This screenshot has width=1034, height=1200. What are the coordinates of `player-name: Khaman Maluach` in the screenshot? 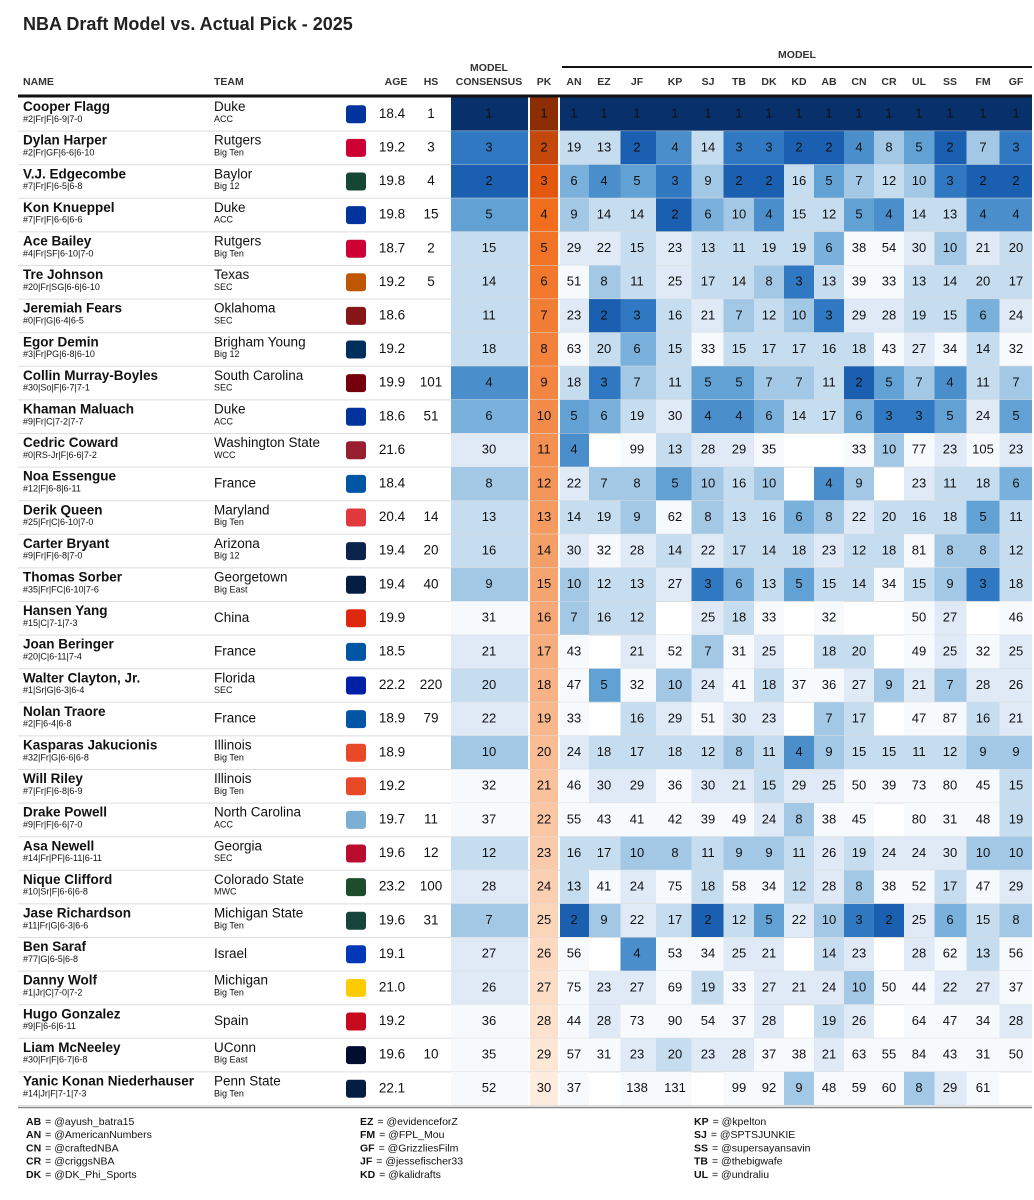 It's located at (78, 408).